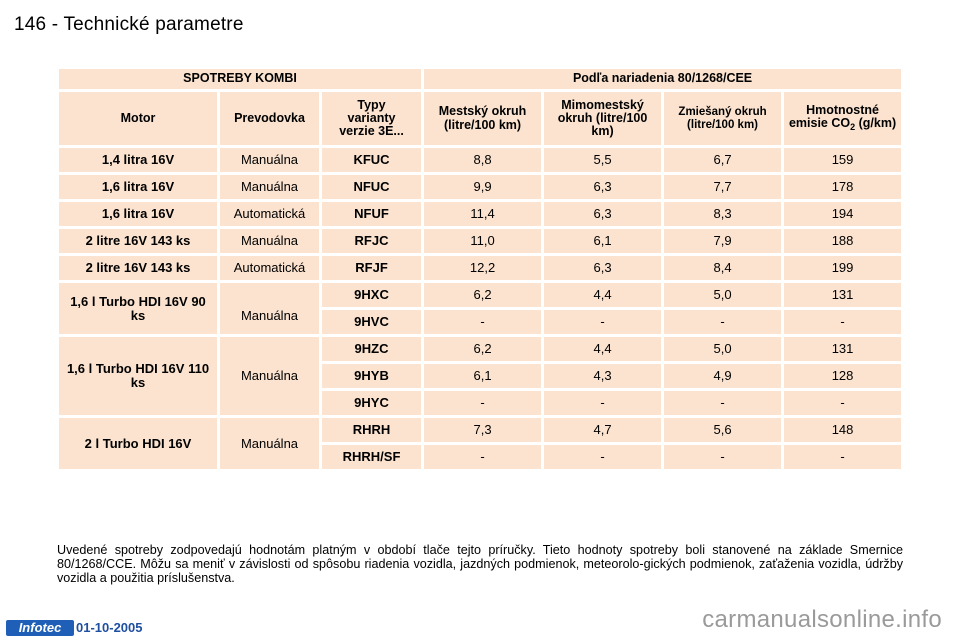 This screenshot has height=640, width=960. What do you see at coordinates (843, 214) in the screenshot?
I see `co2-cell: 194` at bounding box center [843, 214].